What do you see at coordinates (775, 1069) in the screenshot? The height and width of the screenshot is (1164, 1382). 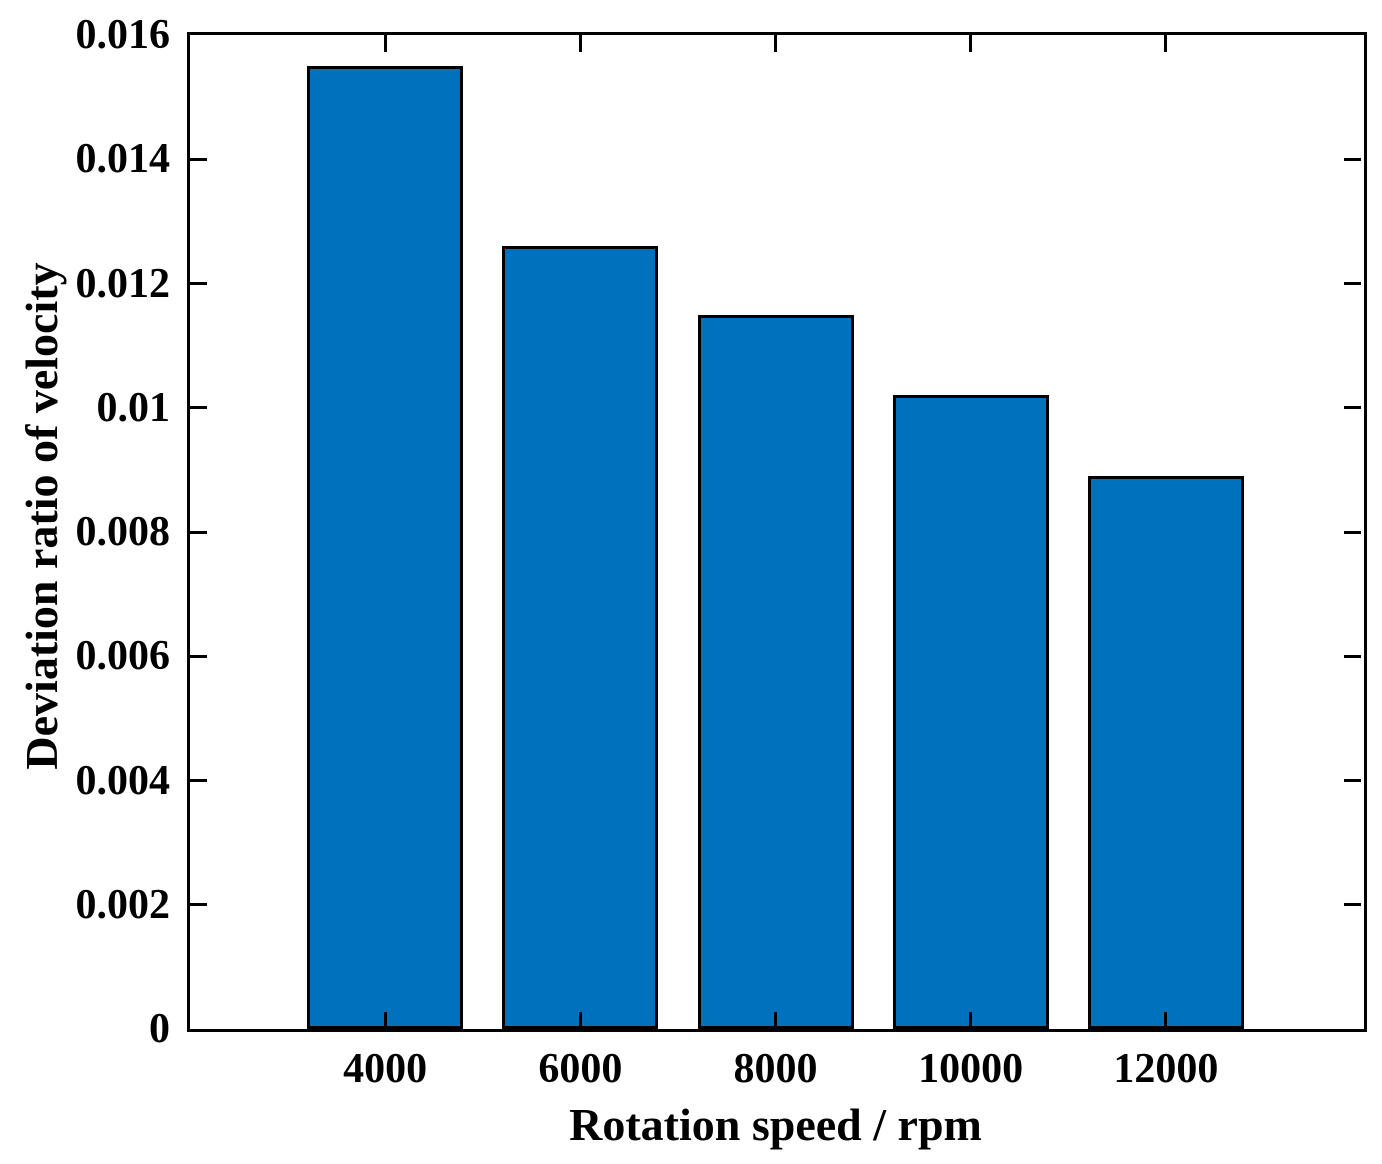 I see `x-tick-label: 8000` at bounding box center [775, 1069].